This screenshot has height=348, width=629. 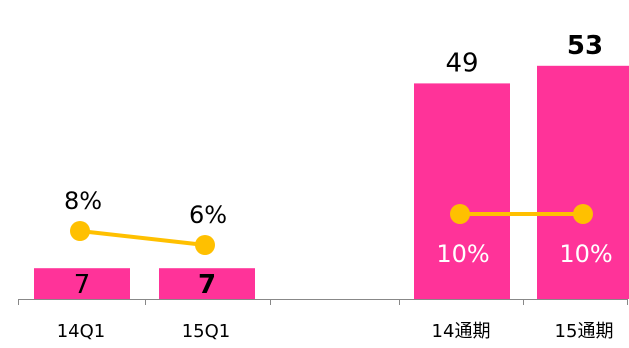 What do you see at coordinates (585, 46) in the screenshot?
I see `bar-value-label: 53` at bounding box center [585, 46].